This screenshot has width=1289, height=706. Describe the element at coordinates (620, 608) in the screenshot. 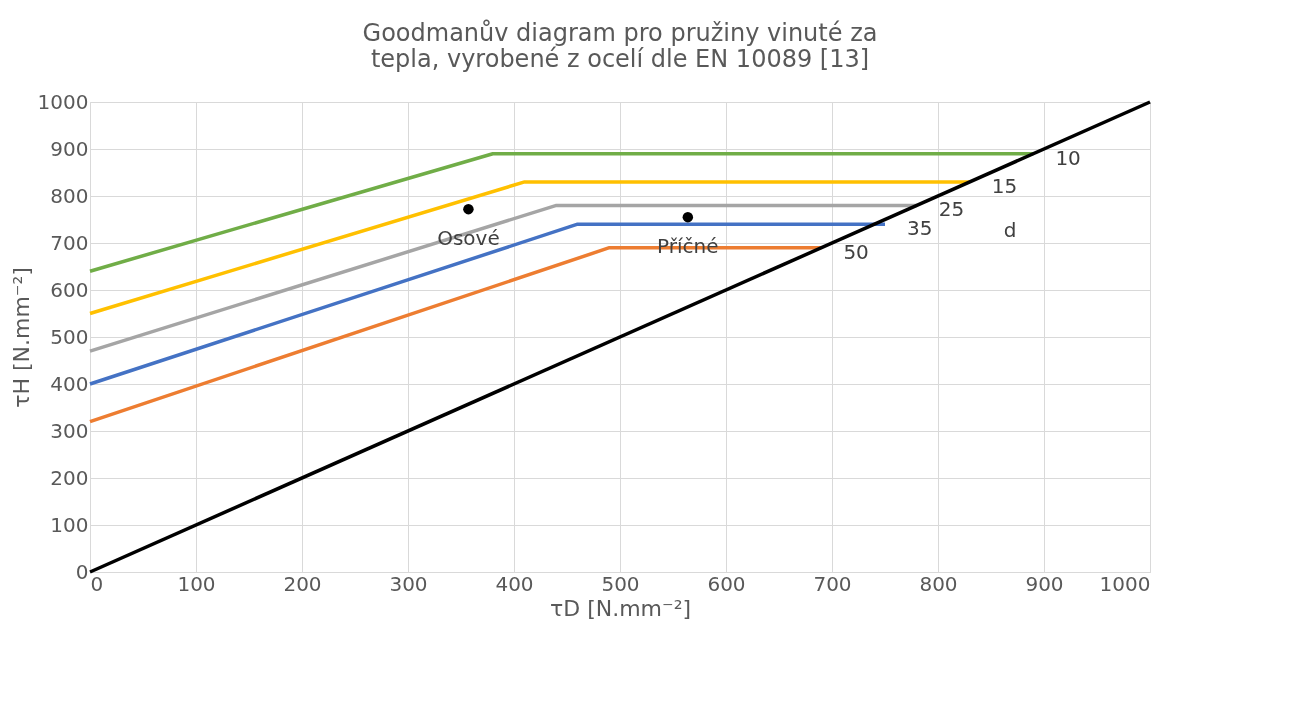

I see `x-axis-title: τD [N.mm⁻²]` at that location.